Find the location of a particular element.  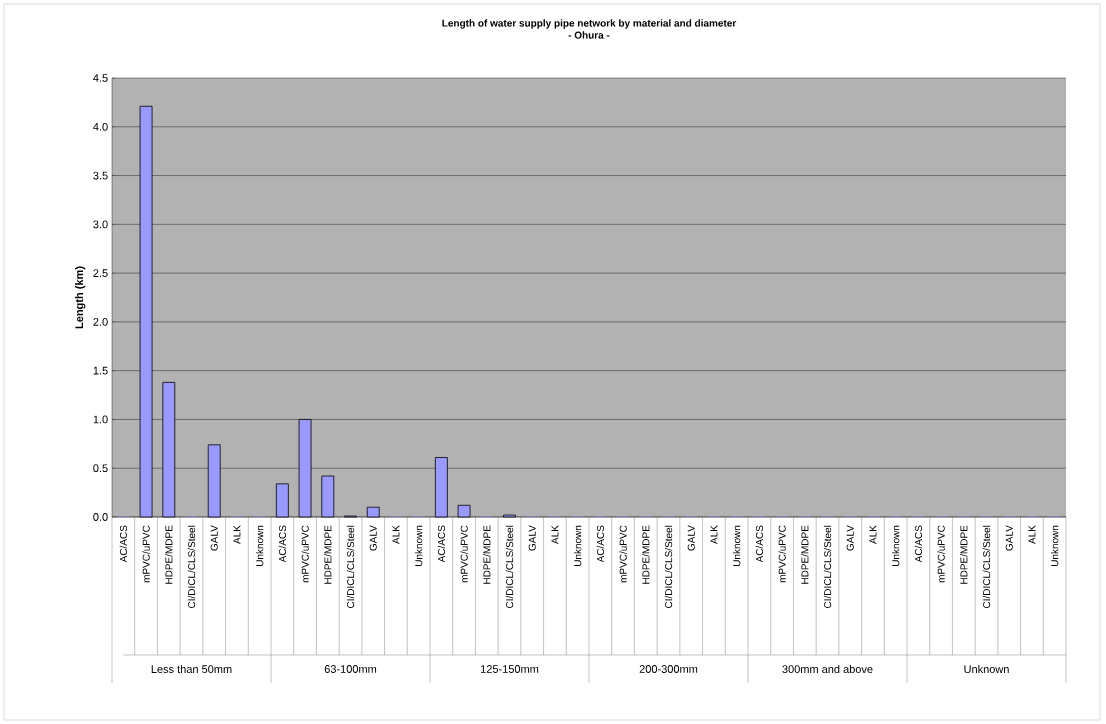

text: 200-300mm is located at coordinates (668, 669).